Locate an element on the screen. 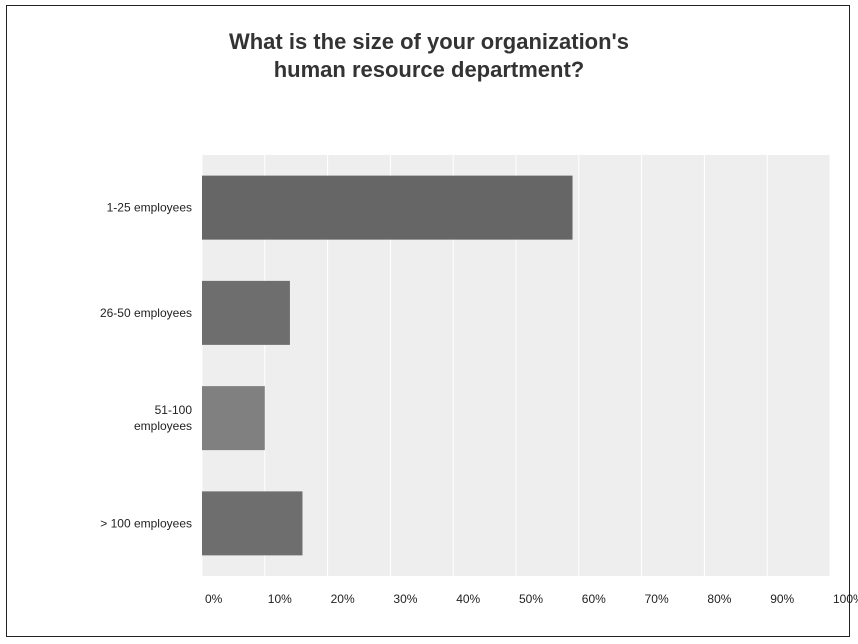 The image size is (858, 644). category-label: 51-100 is located at coordinates (174, 410).